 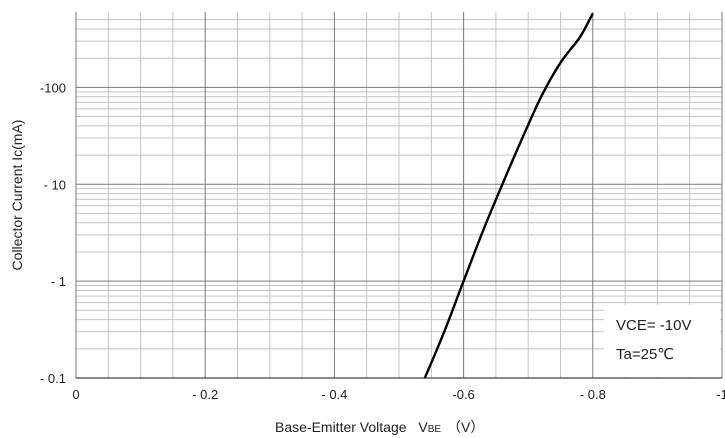 I want to click on x-tick-label: -0.6, so click(x=463, y=394).